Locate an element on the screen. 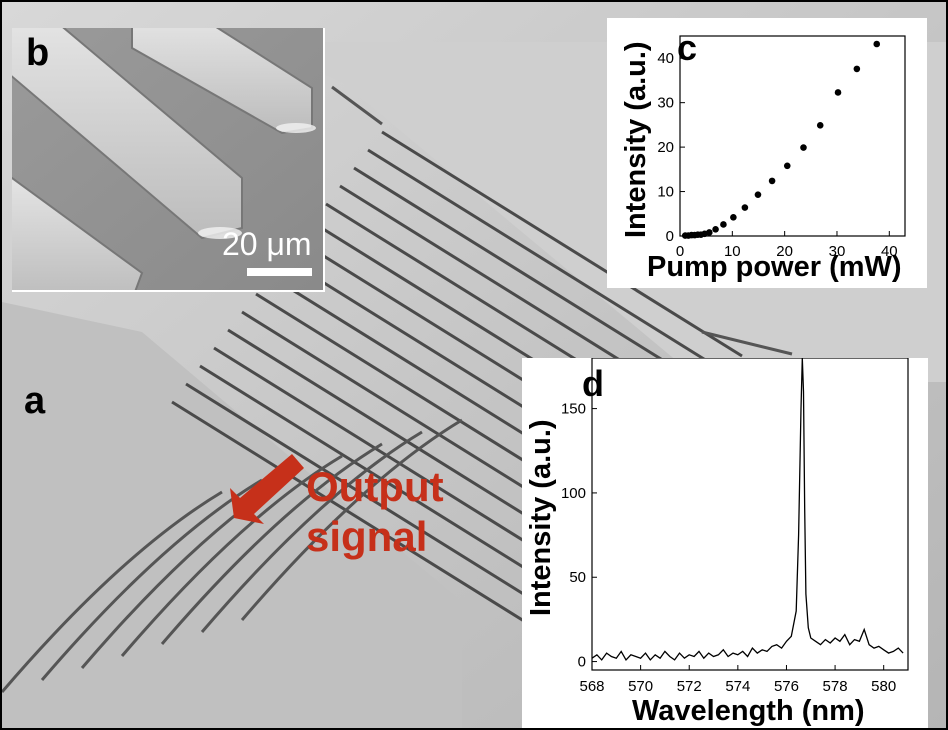 This screenshot has width=948, height=730. chart-d-xtick-label: 578 is located at coordinates (835, 686).